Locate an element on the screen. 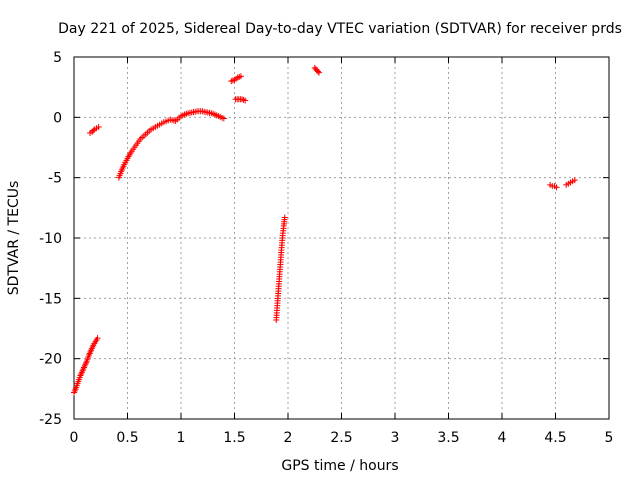 This screenshot has width=640, height=480. x-tick-label: 1 is located at coordinates (181, 438).